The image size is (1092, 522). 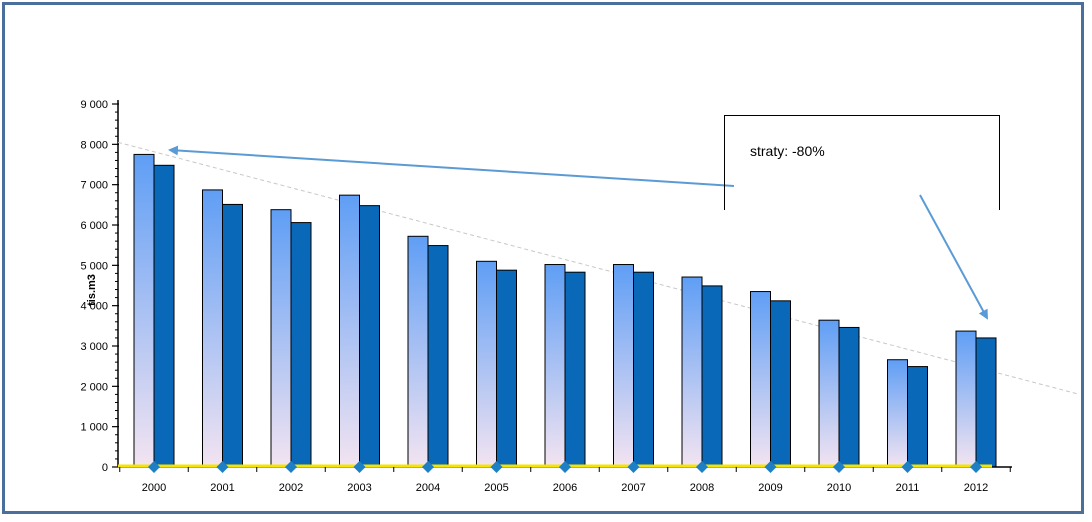 I want to click on annotation-arrow-right, so click(x=953, y=257).